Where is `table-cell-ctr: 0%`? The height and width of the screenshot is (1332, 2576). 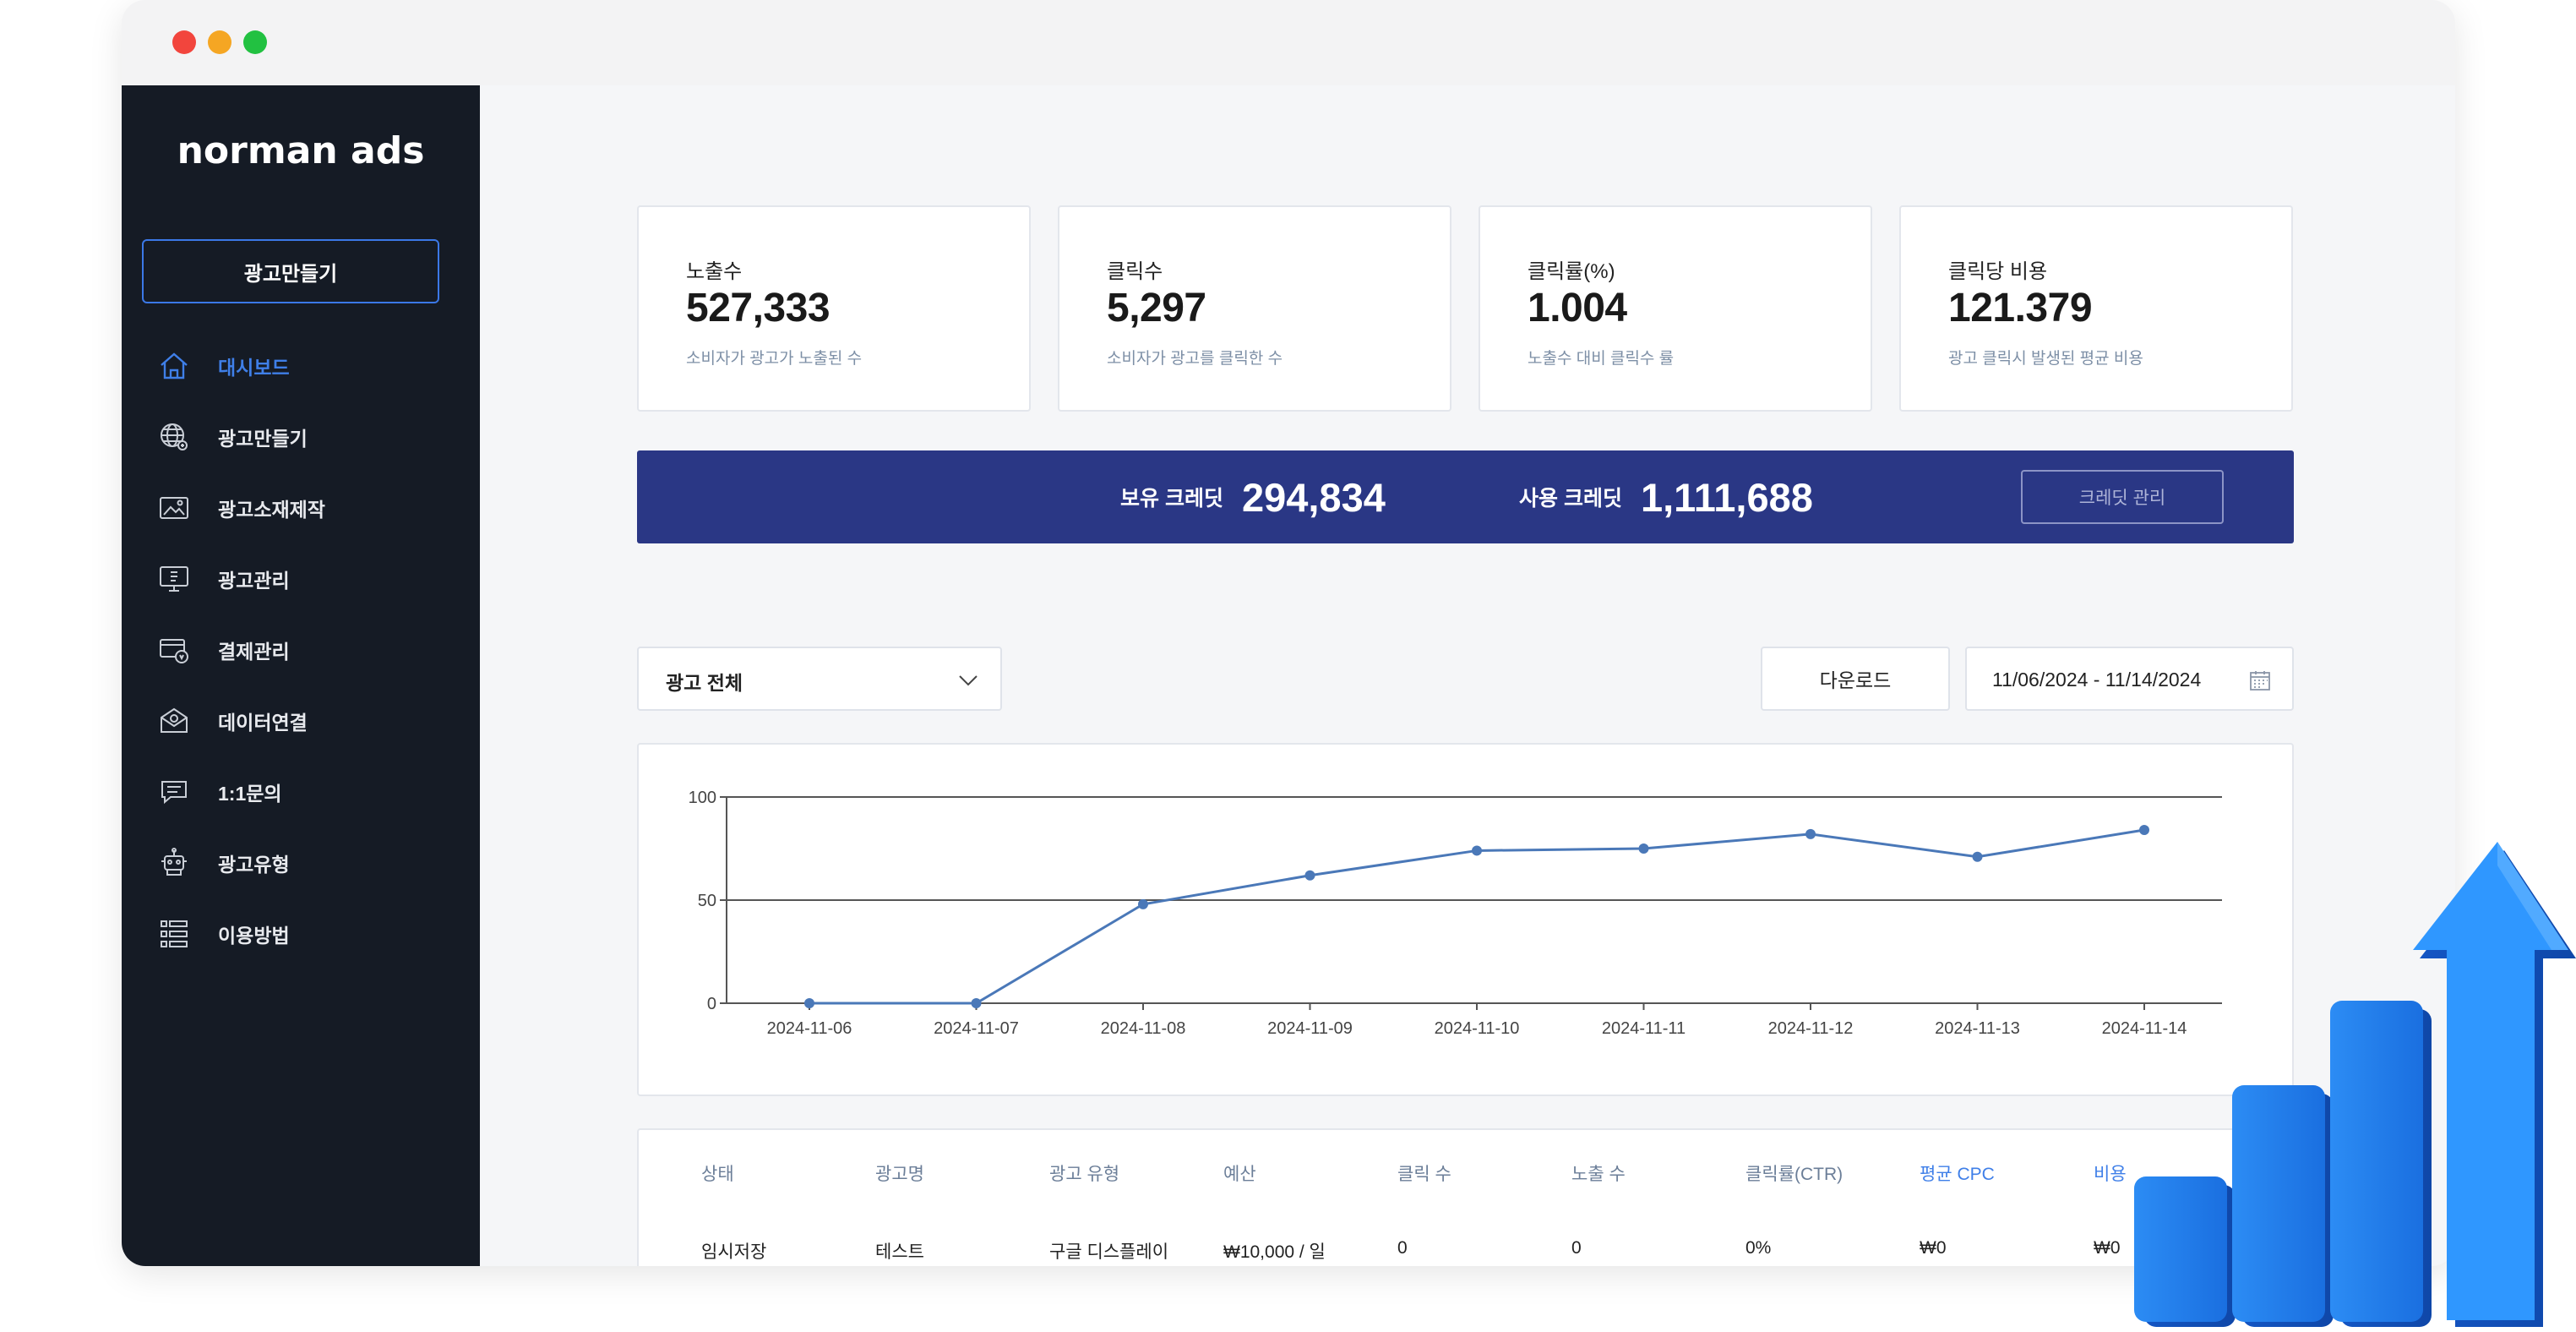 table-cell-ctr: 0% is located at coordinates (1759, 1248).